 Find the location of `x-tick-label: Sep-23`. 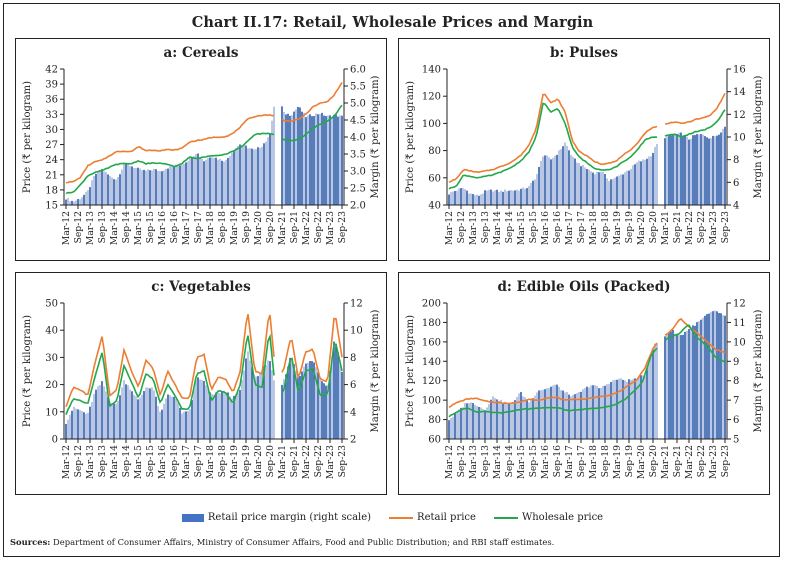

x-tick-label: Sep-23 is located at coordinates (342, 227).